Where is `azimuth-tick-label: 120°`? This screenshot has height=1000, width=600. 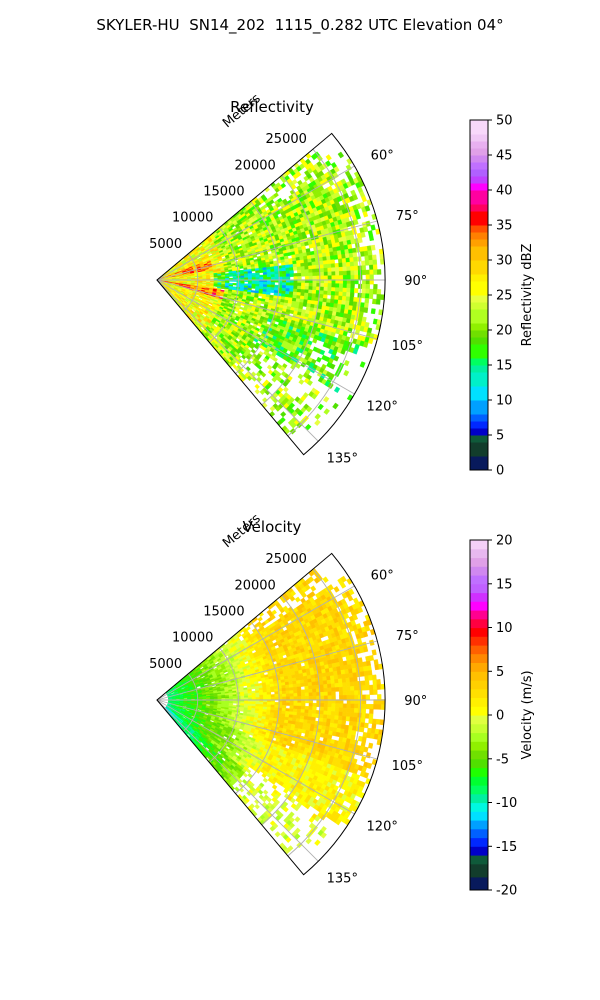
azimuth-tick-label: 120° is located at coordinates (382, 406).